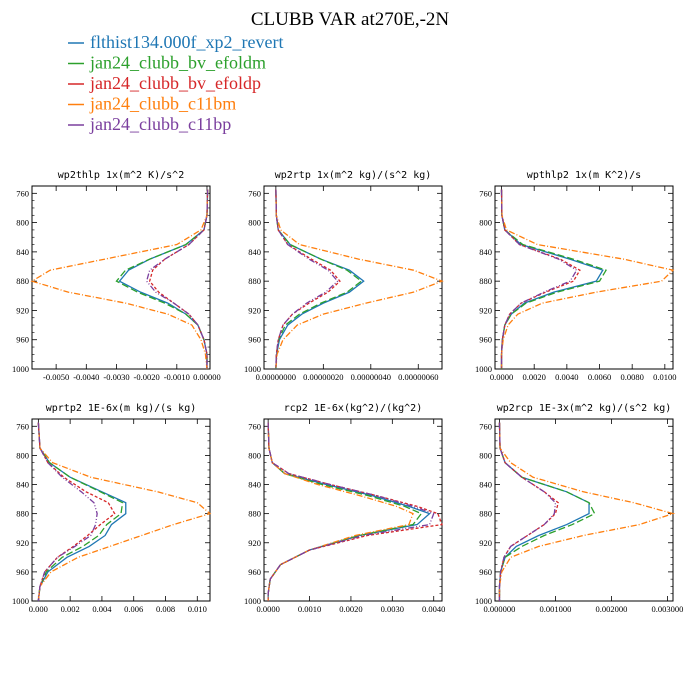 The height and width of the screenshot is (700, 700). Describe the element at coordinates (197, 609) in the screenshot. I see `x-tick-label: 0.010` at that location.